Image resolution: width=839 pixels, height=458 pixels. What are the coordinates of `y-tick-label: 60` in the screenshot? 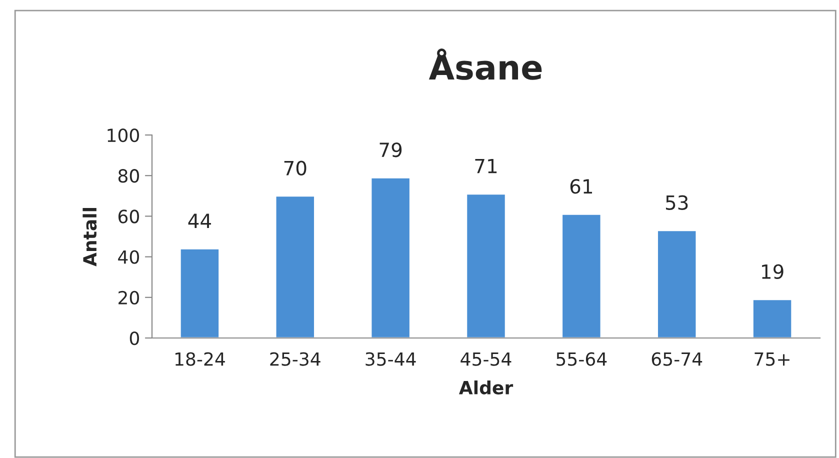 It's located at (128, 217).